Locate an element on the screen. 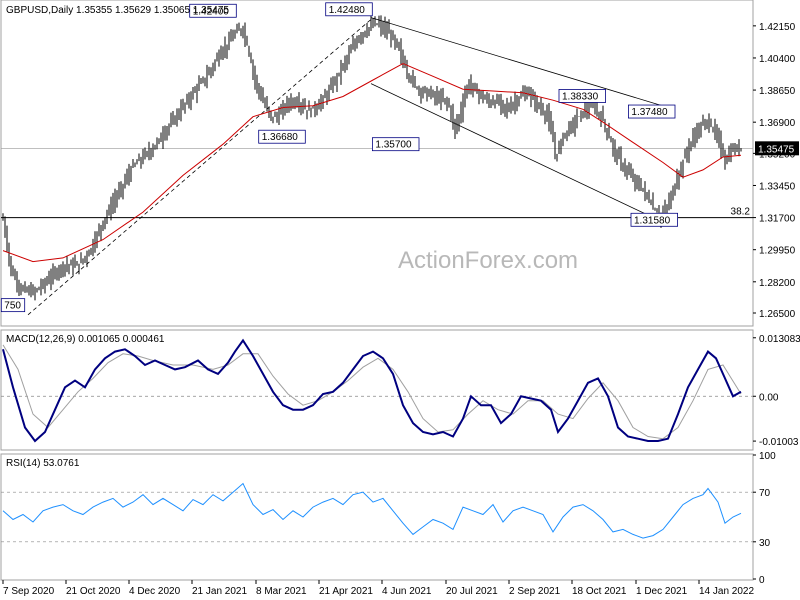 The height and width of the screenshot is (600, 800). price-annotation: 1.42400 is located at coordinates (213, 10).